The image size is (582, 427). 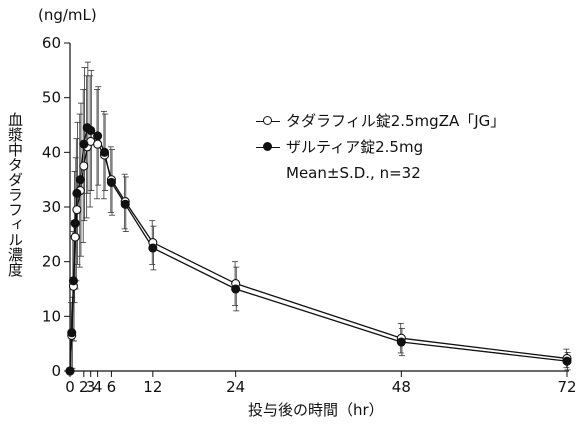 I want to click on legend-line-a, so click(x=268, y=120).